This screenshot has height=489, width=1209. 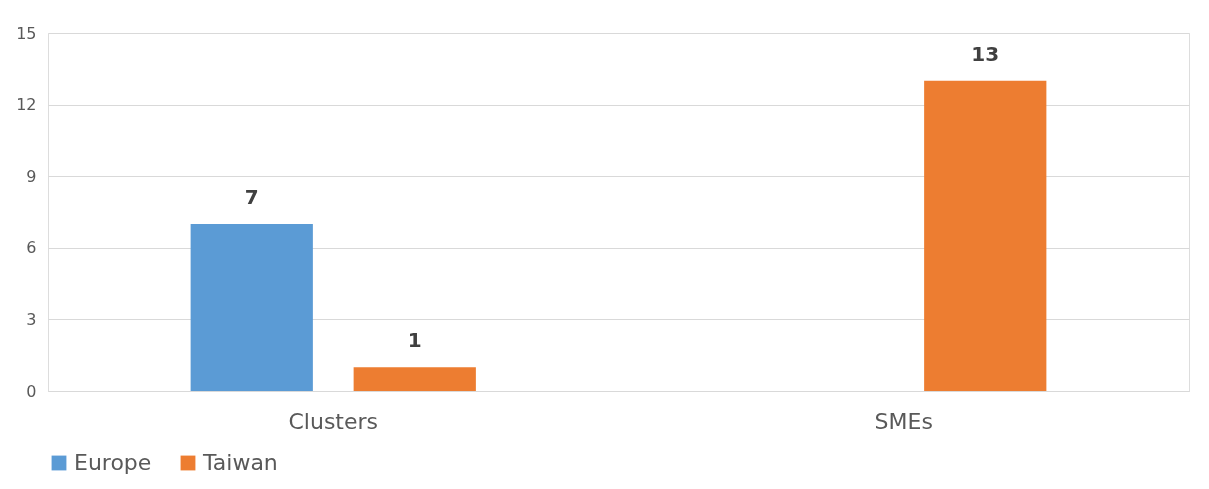 I want to click on data-label: 7, so click(x=251, y=196).